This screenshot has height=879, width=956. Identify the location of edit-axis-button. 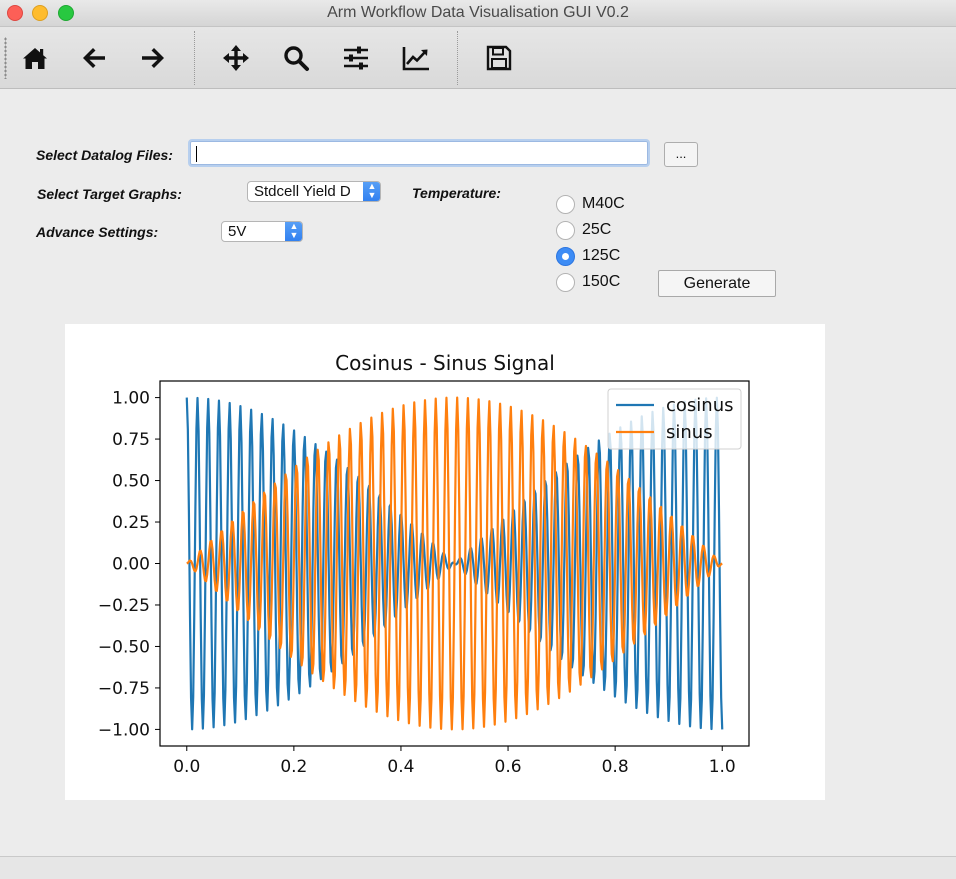
(416, 58).